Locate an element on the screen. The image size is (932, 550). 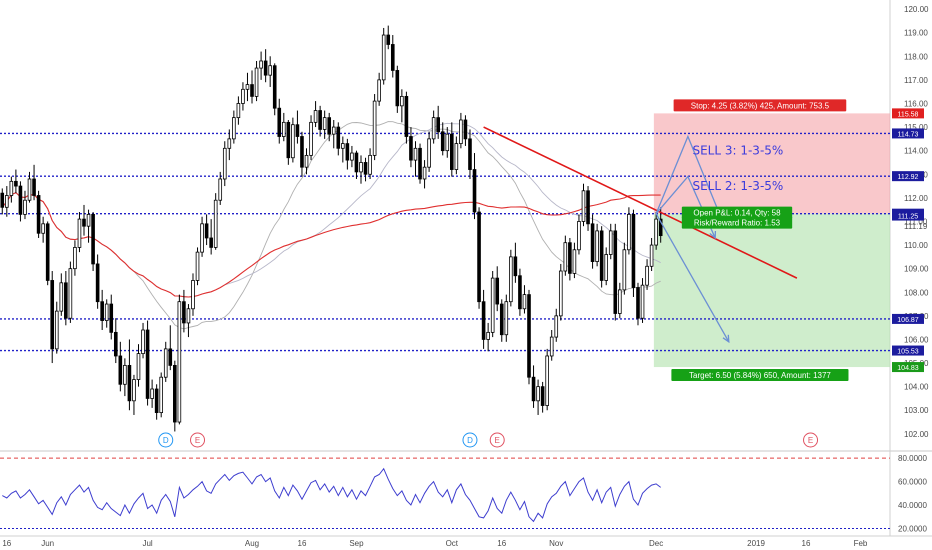
rsi-pane is located at coordinates (445, 493).